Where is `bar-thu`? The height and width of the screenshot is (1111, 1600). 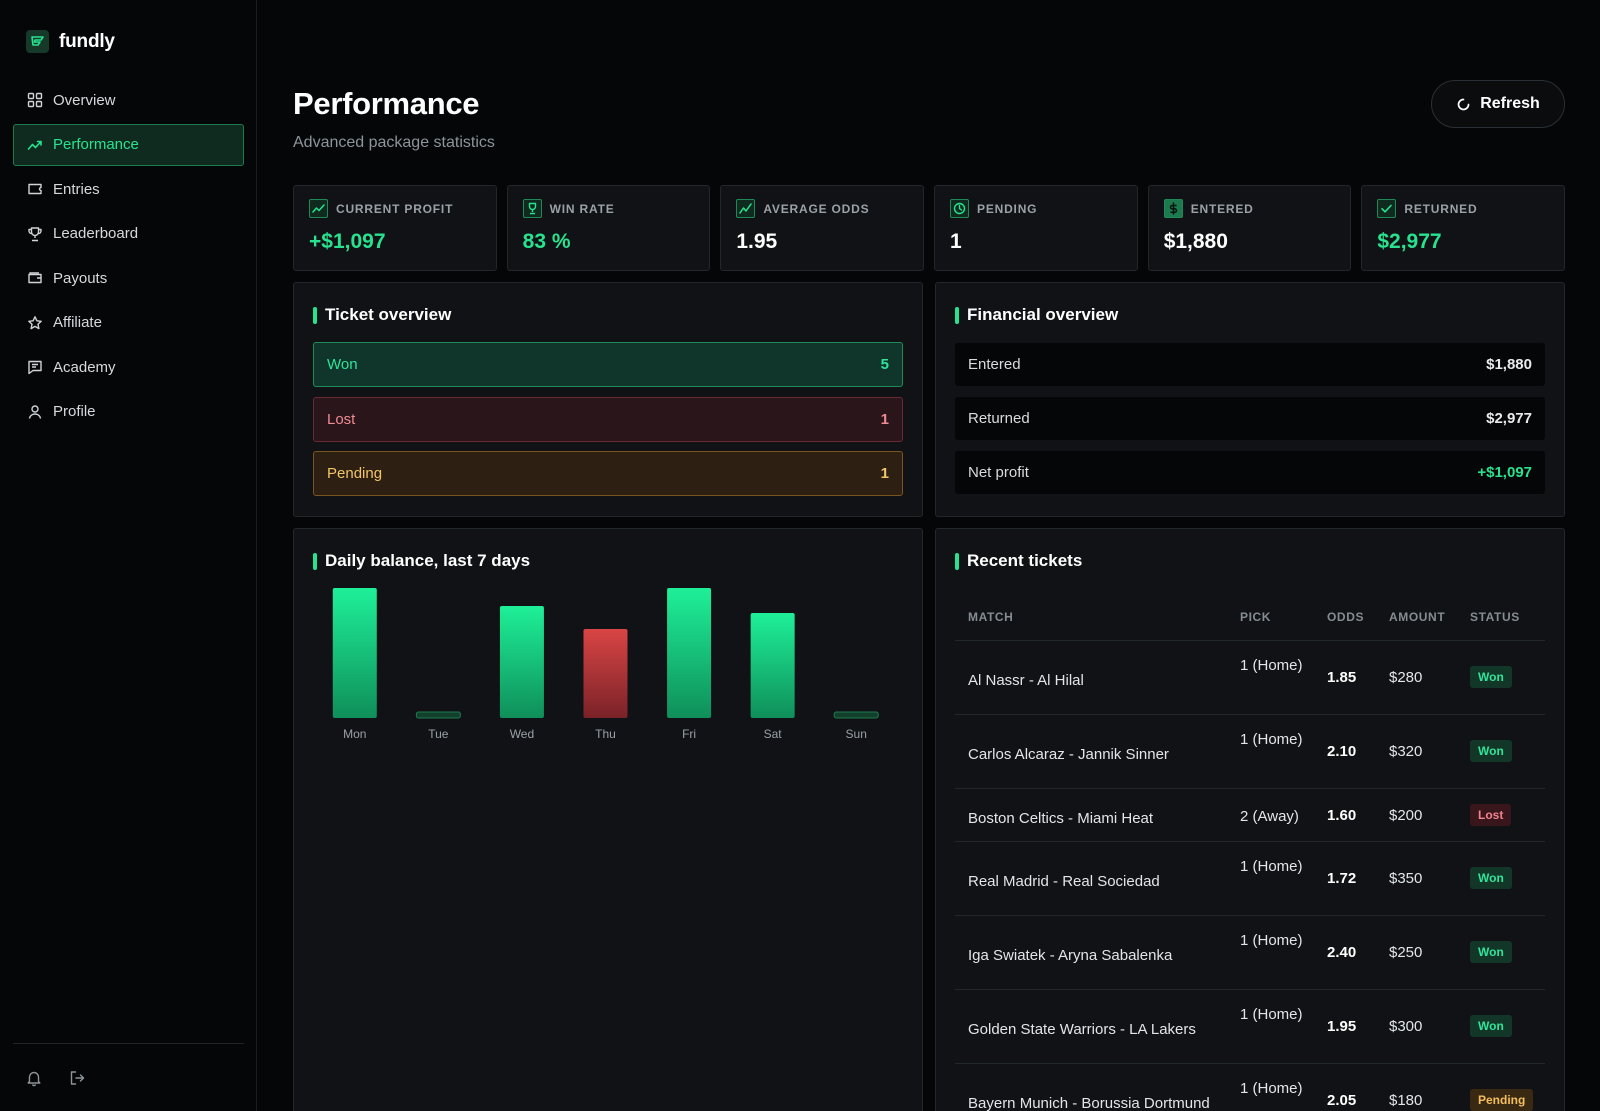
bar-thu is located at coordinates (605, 673).